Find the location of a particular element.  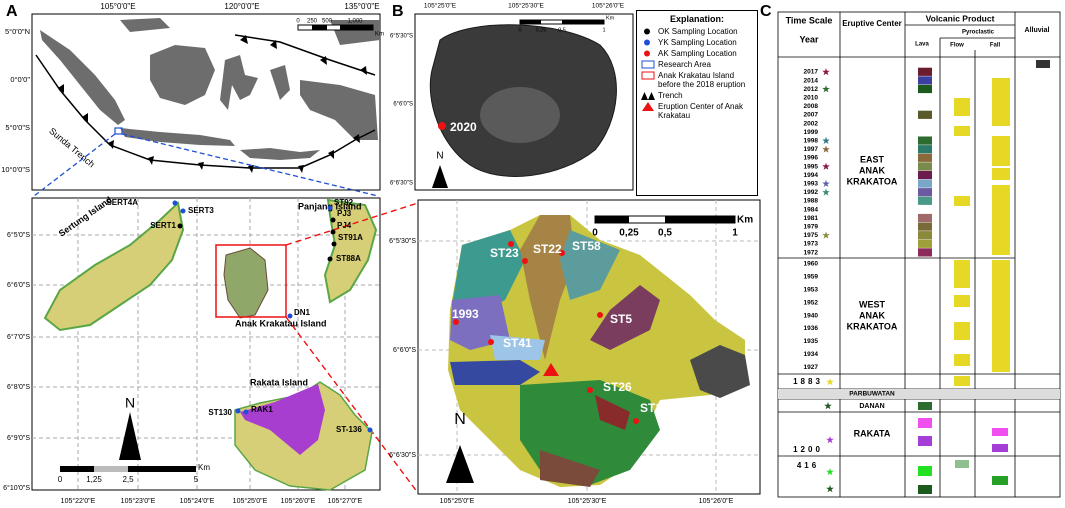

legend-label: Eruption Center of Anak Krakatau is located at coordinates (700, 111).